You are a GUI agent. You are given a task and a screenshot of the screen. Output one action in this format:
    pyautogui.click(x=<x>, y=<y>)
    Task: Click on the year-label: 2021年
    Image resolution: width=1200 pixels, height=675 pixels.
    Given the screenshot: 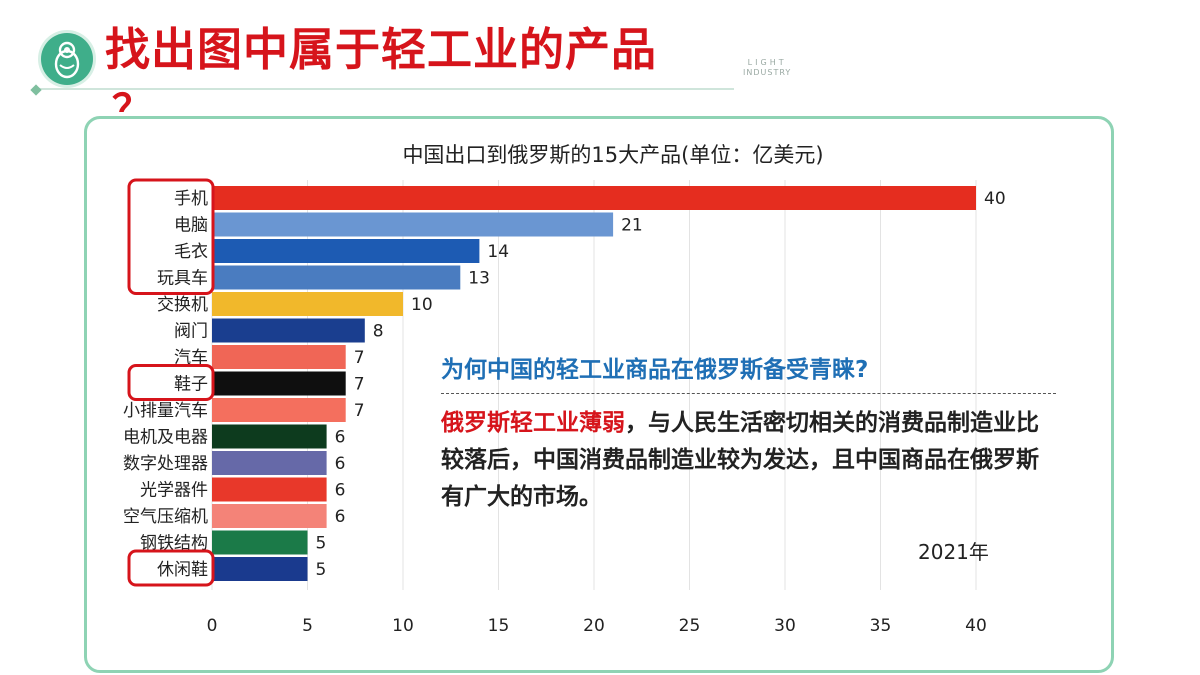 What is the action you would take?
    pyautogui.click(x=953, y=552)
    